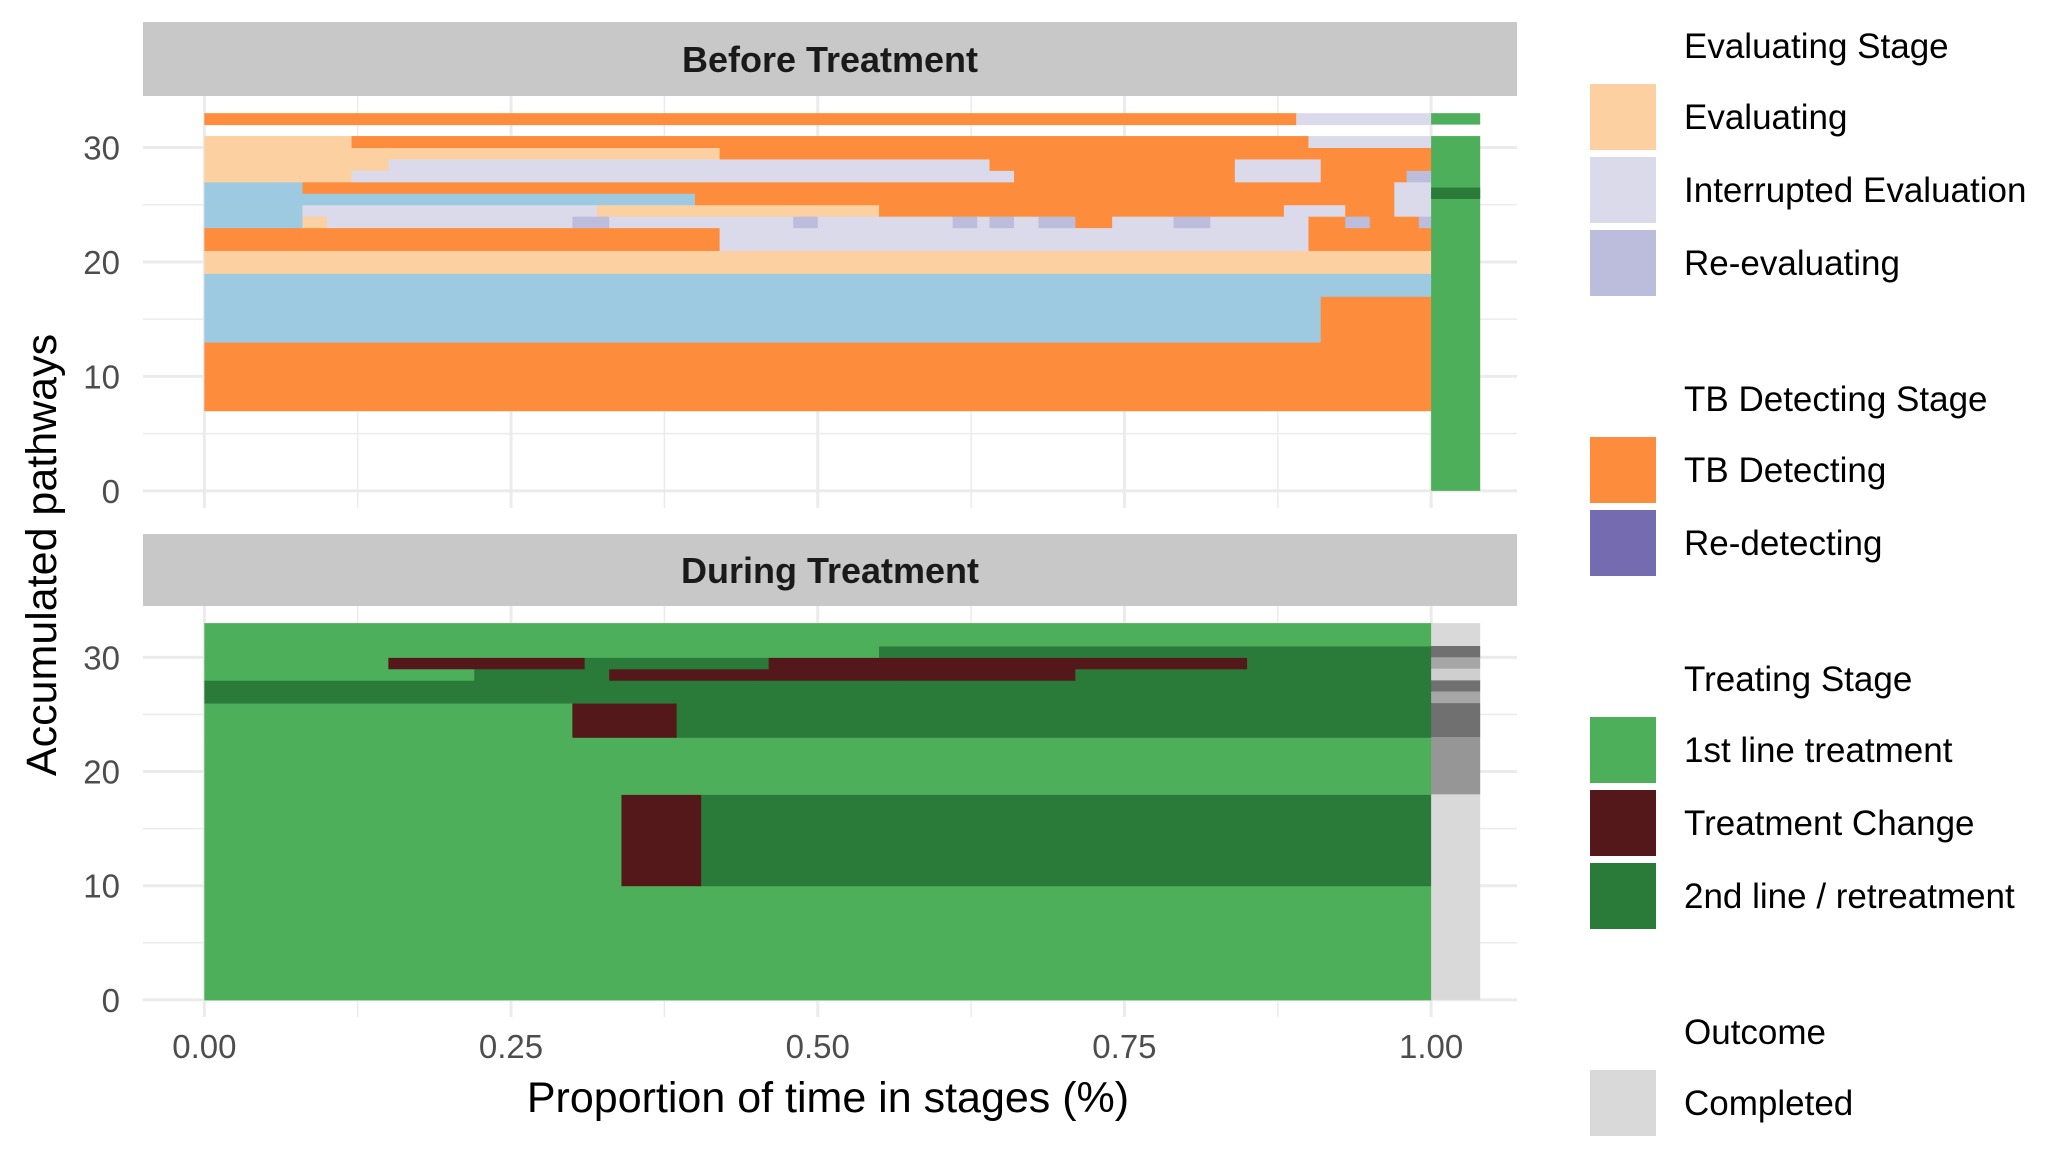 Image resolution: width=2068 pixels, height=1151 pixels. I want to click on legend-key-re-evaluating, so click(1623, 263).